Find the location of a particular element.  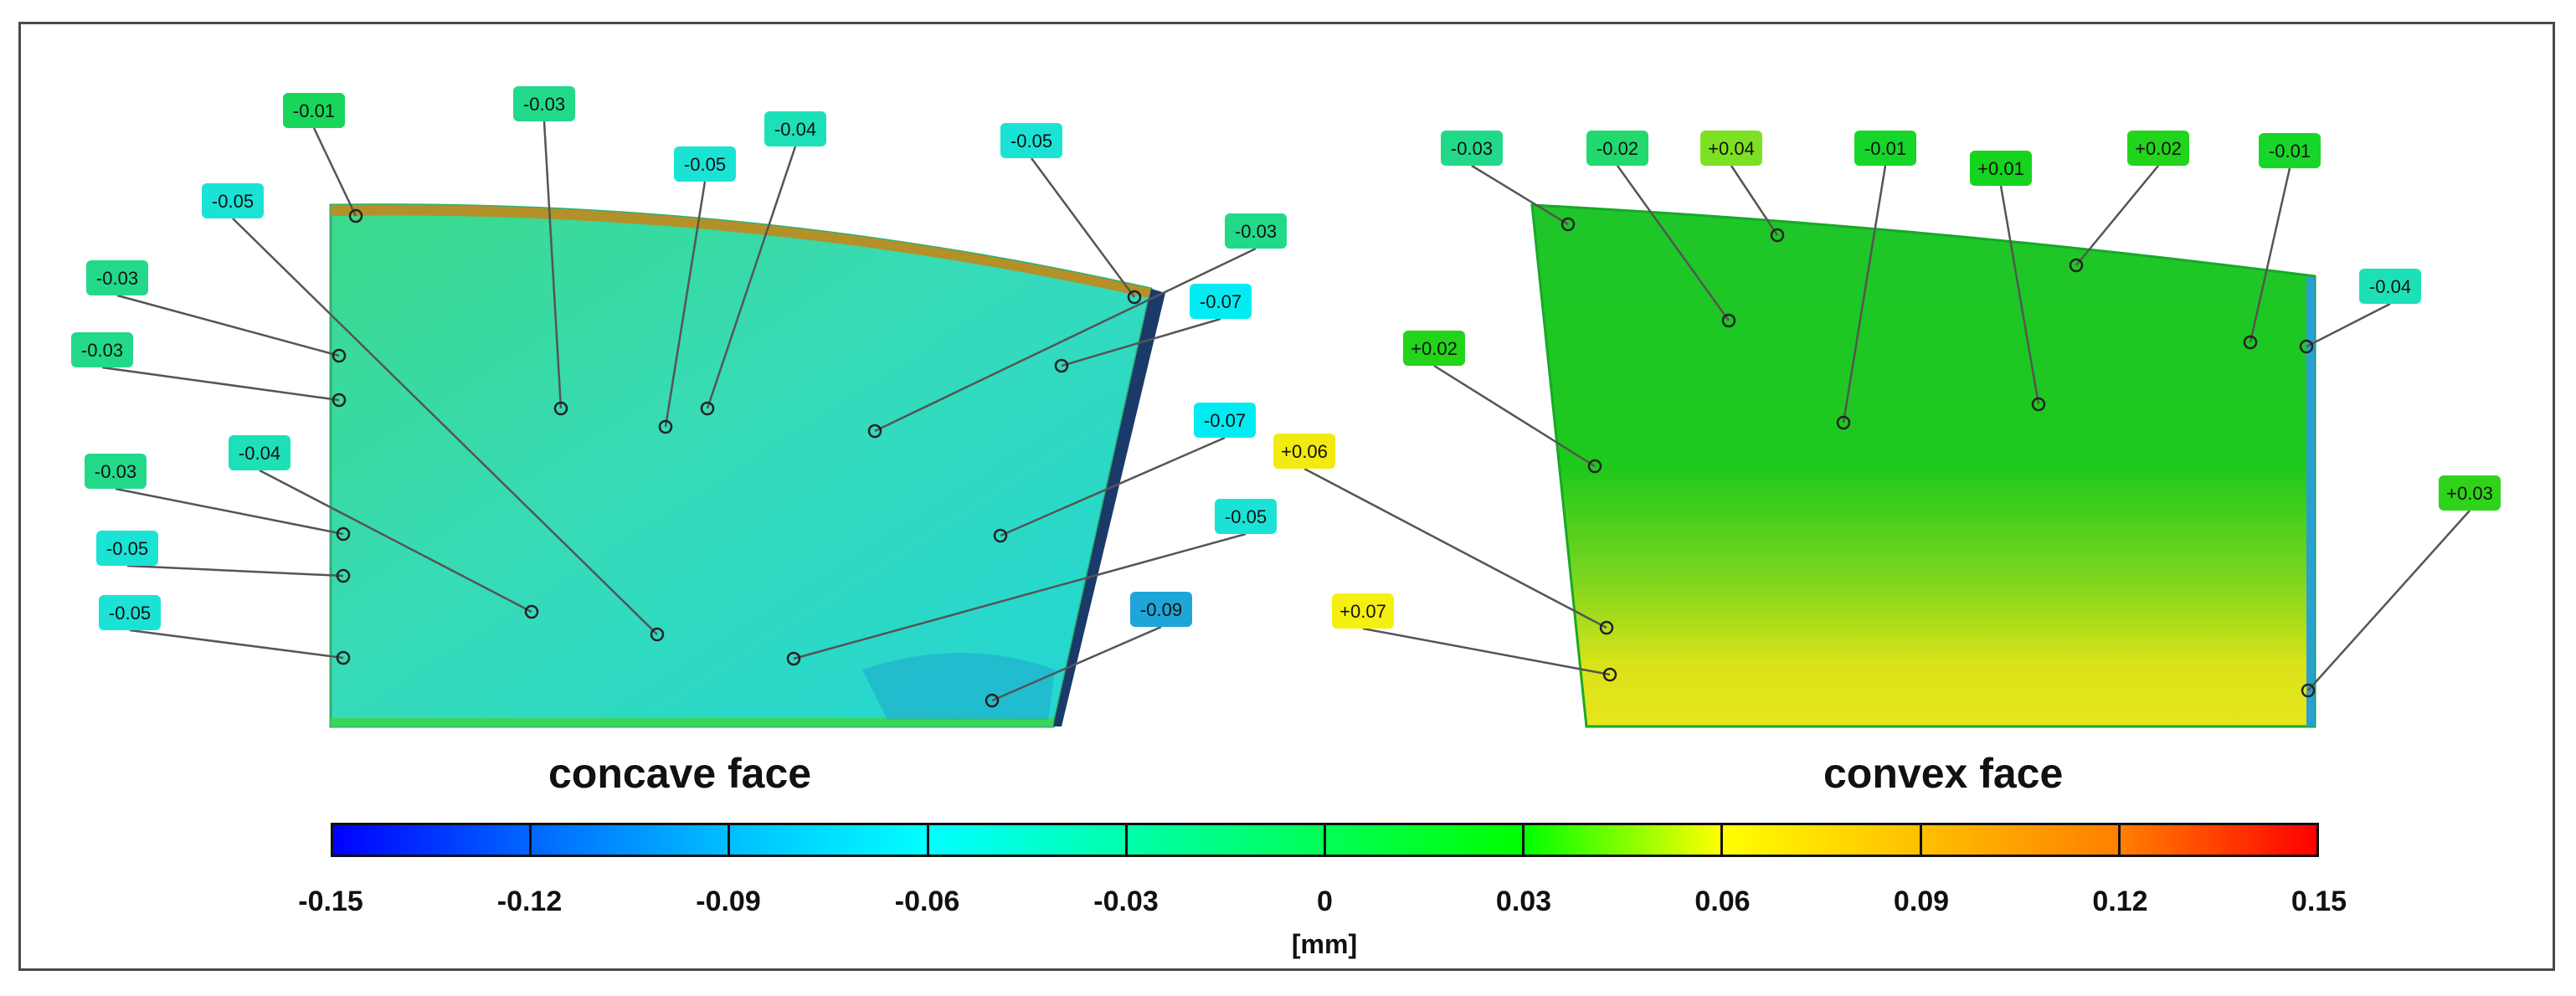

convex-callout: -0.02 is located at coordinates (1661, 229).